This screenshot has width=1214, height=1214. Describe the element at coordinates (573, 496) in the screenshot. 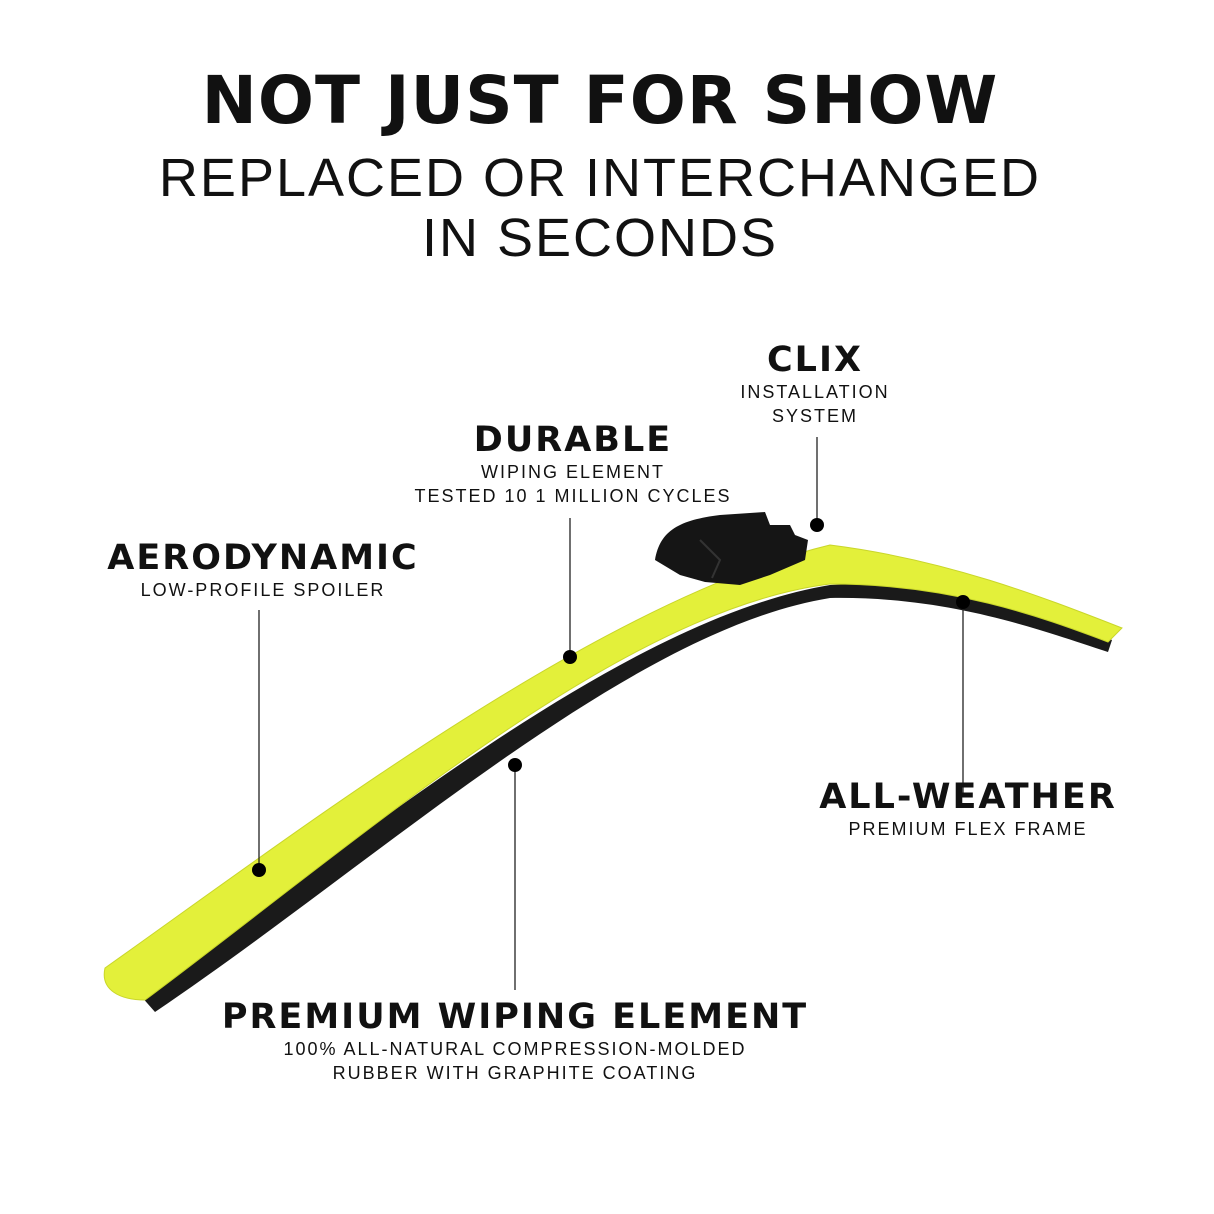

I see `callout-desc: TESTED 10 1 MILLION CYCLES` at that location.